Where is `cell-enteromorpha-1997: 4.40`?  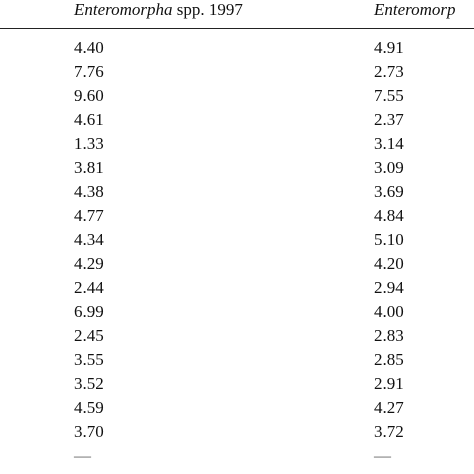 cell-enteromorpha-1997: 4.40 is located at coordinates (89, 47).